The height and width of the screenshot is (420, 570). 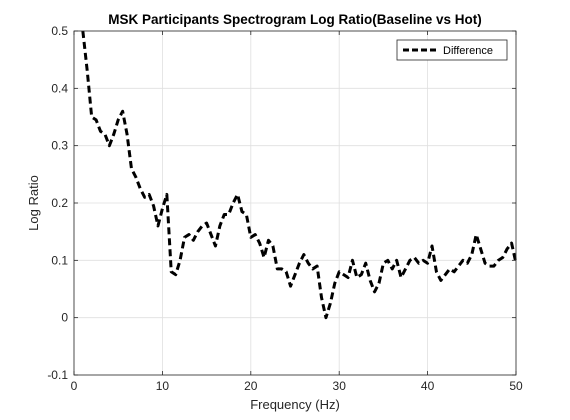 I want to click on legend-box, so click(x=452, y=50).